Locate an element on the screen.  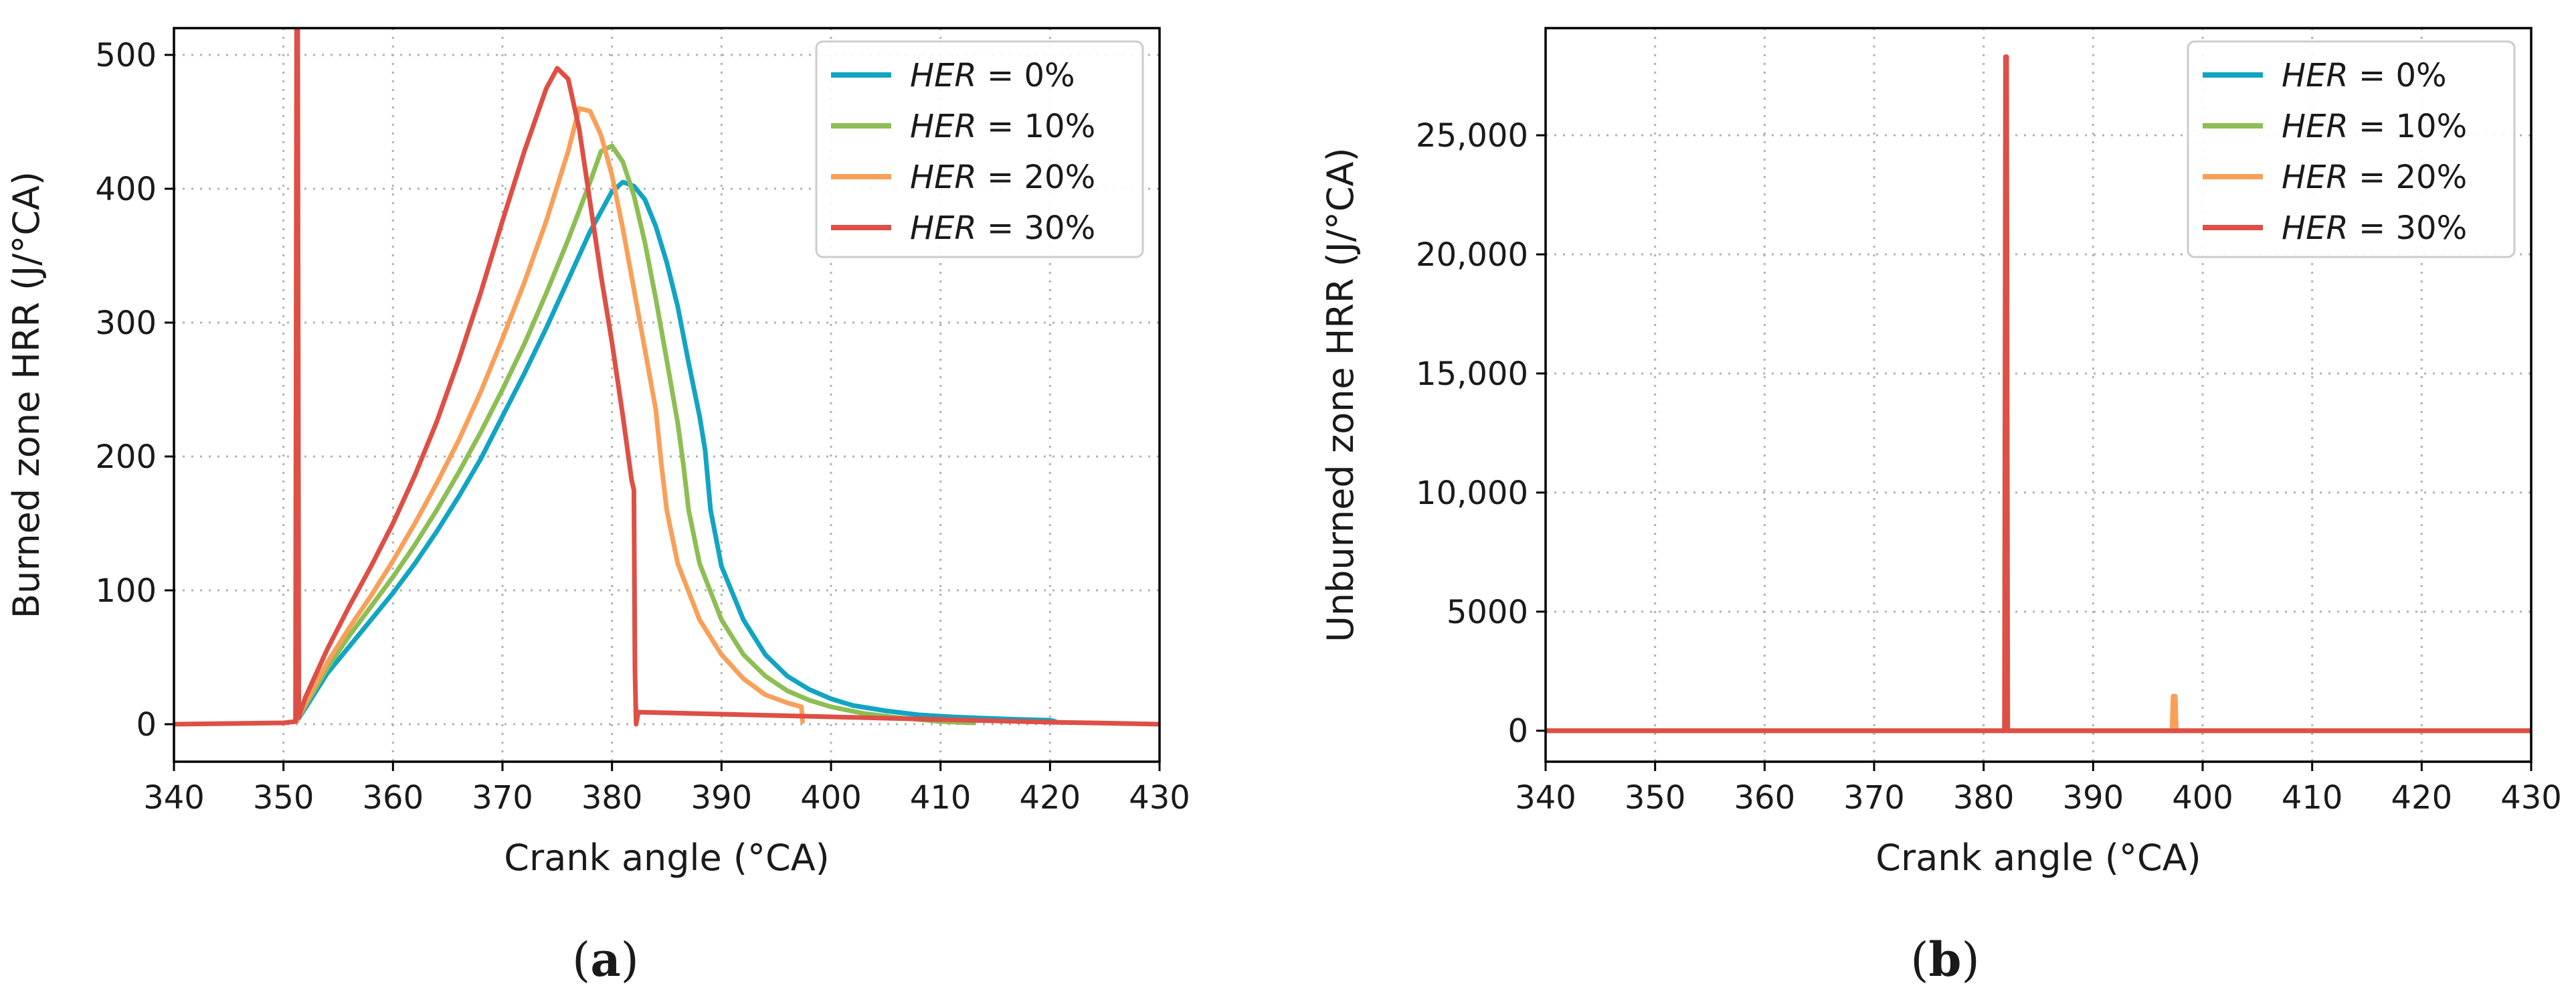
y-tick-label: 400 is located at coordinates (126, 190).